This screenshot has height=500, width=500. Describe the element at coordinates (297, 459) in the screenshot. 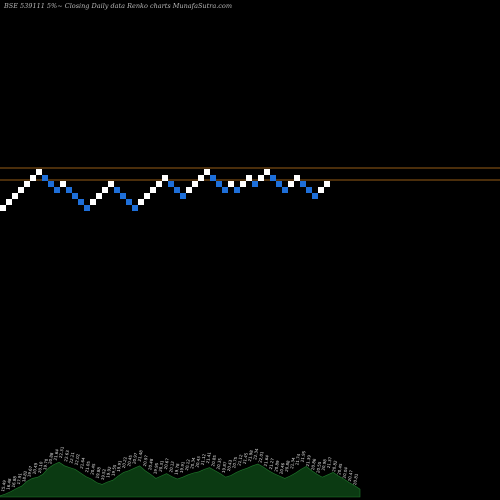

I see `date-label: 21.74` at that location.